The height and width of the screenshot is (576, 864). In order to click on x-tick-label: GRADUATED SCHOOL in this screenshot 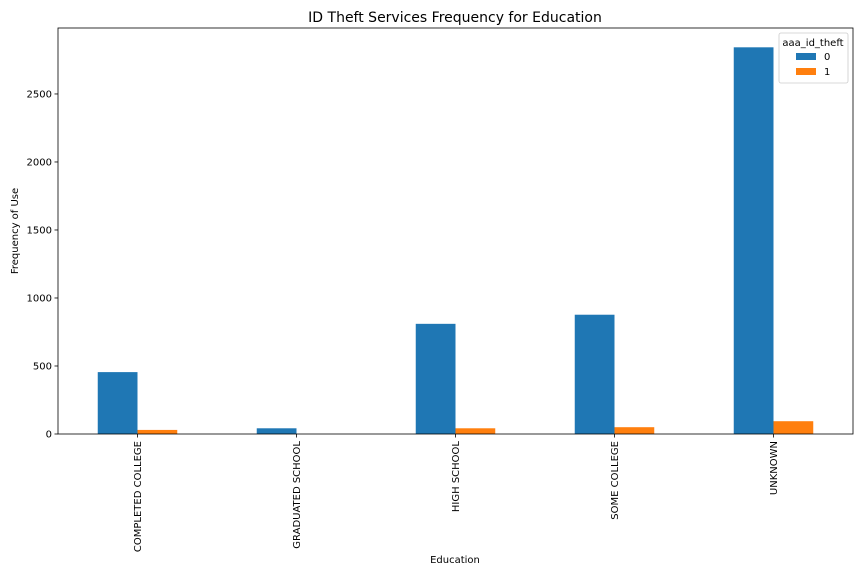, I will do `click(297, 495)`.